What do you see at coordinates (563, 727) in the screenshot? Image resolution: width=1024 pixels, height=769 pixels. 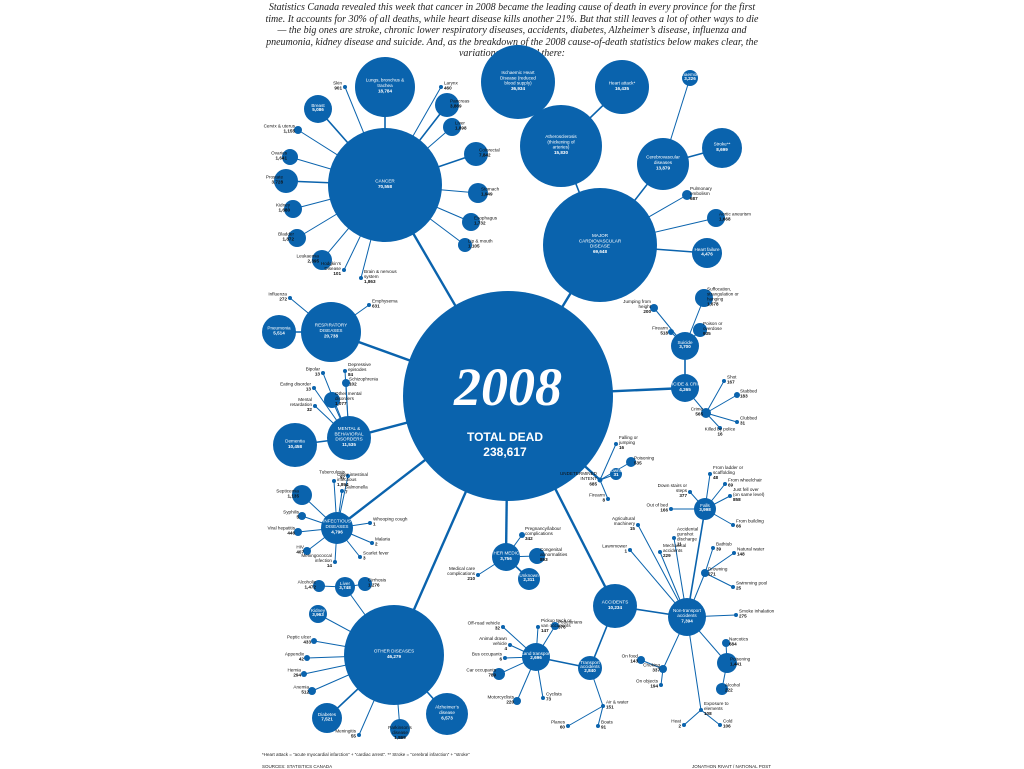 I see `accidents-planes-value: 60` at bounding box center [563, 727].